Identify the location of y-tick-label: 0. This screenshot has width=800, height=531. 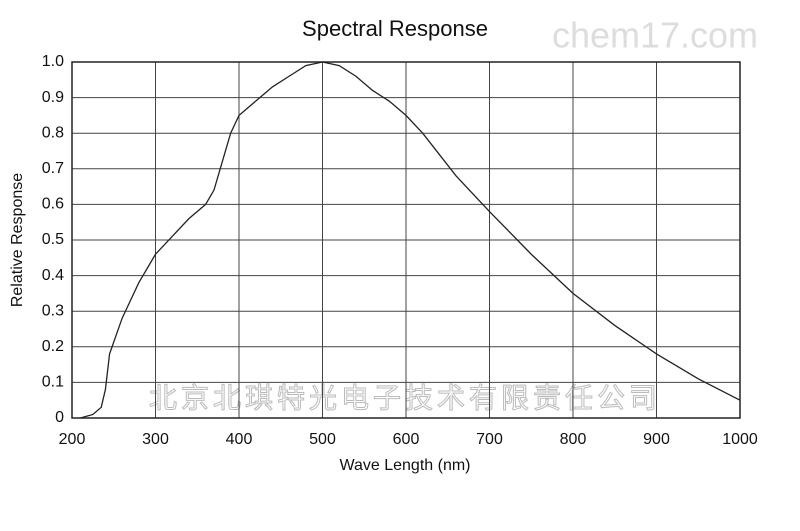
(59, 417).